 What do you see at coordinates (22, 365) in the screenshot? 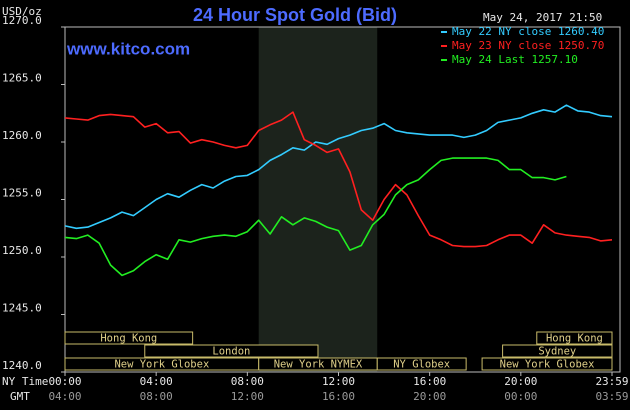
I see `y-tick-label: 1240.0` at bounding box center [22, 365].